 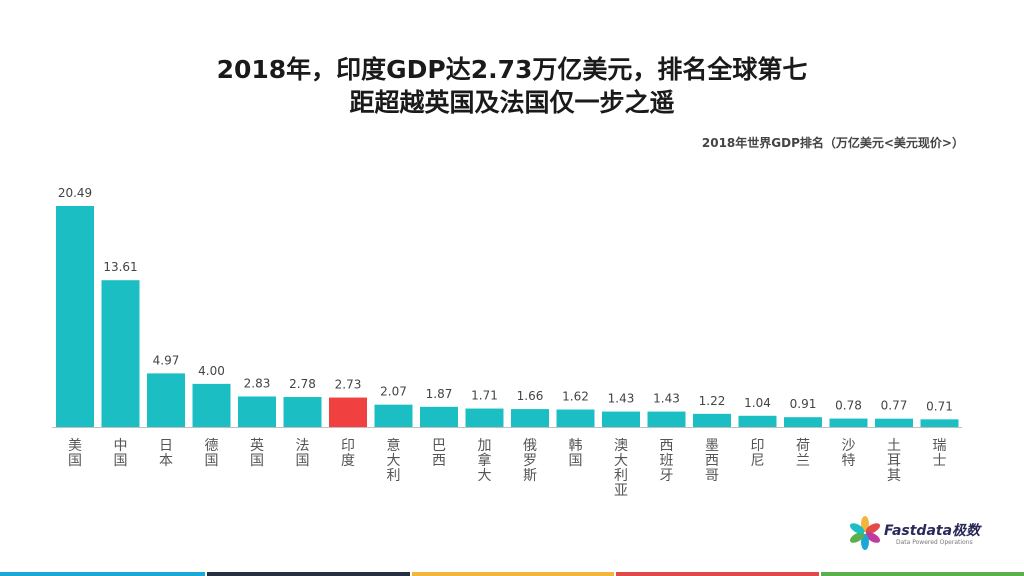 I want to click on category-label: 印尼, so click(x=758, y=453).